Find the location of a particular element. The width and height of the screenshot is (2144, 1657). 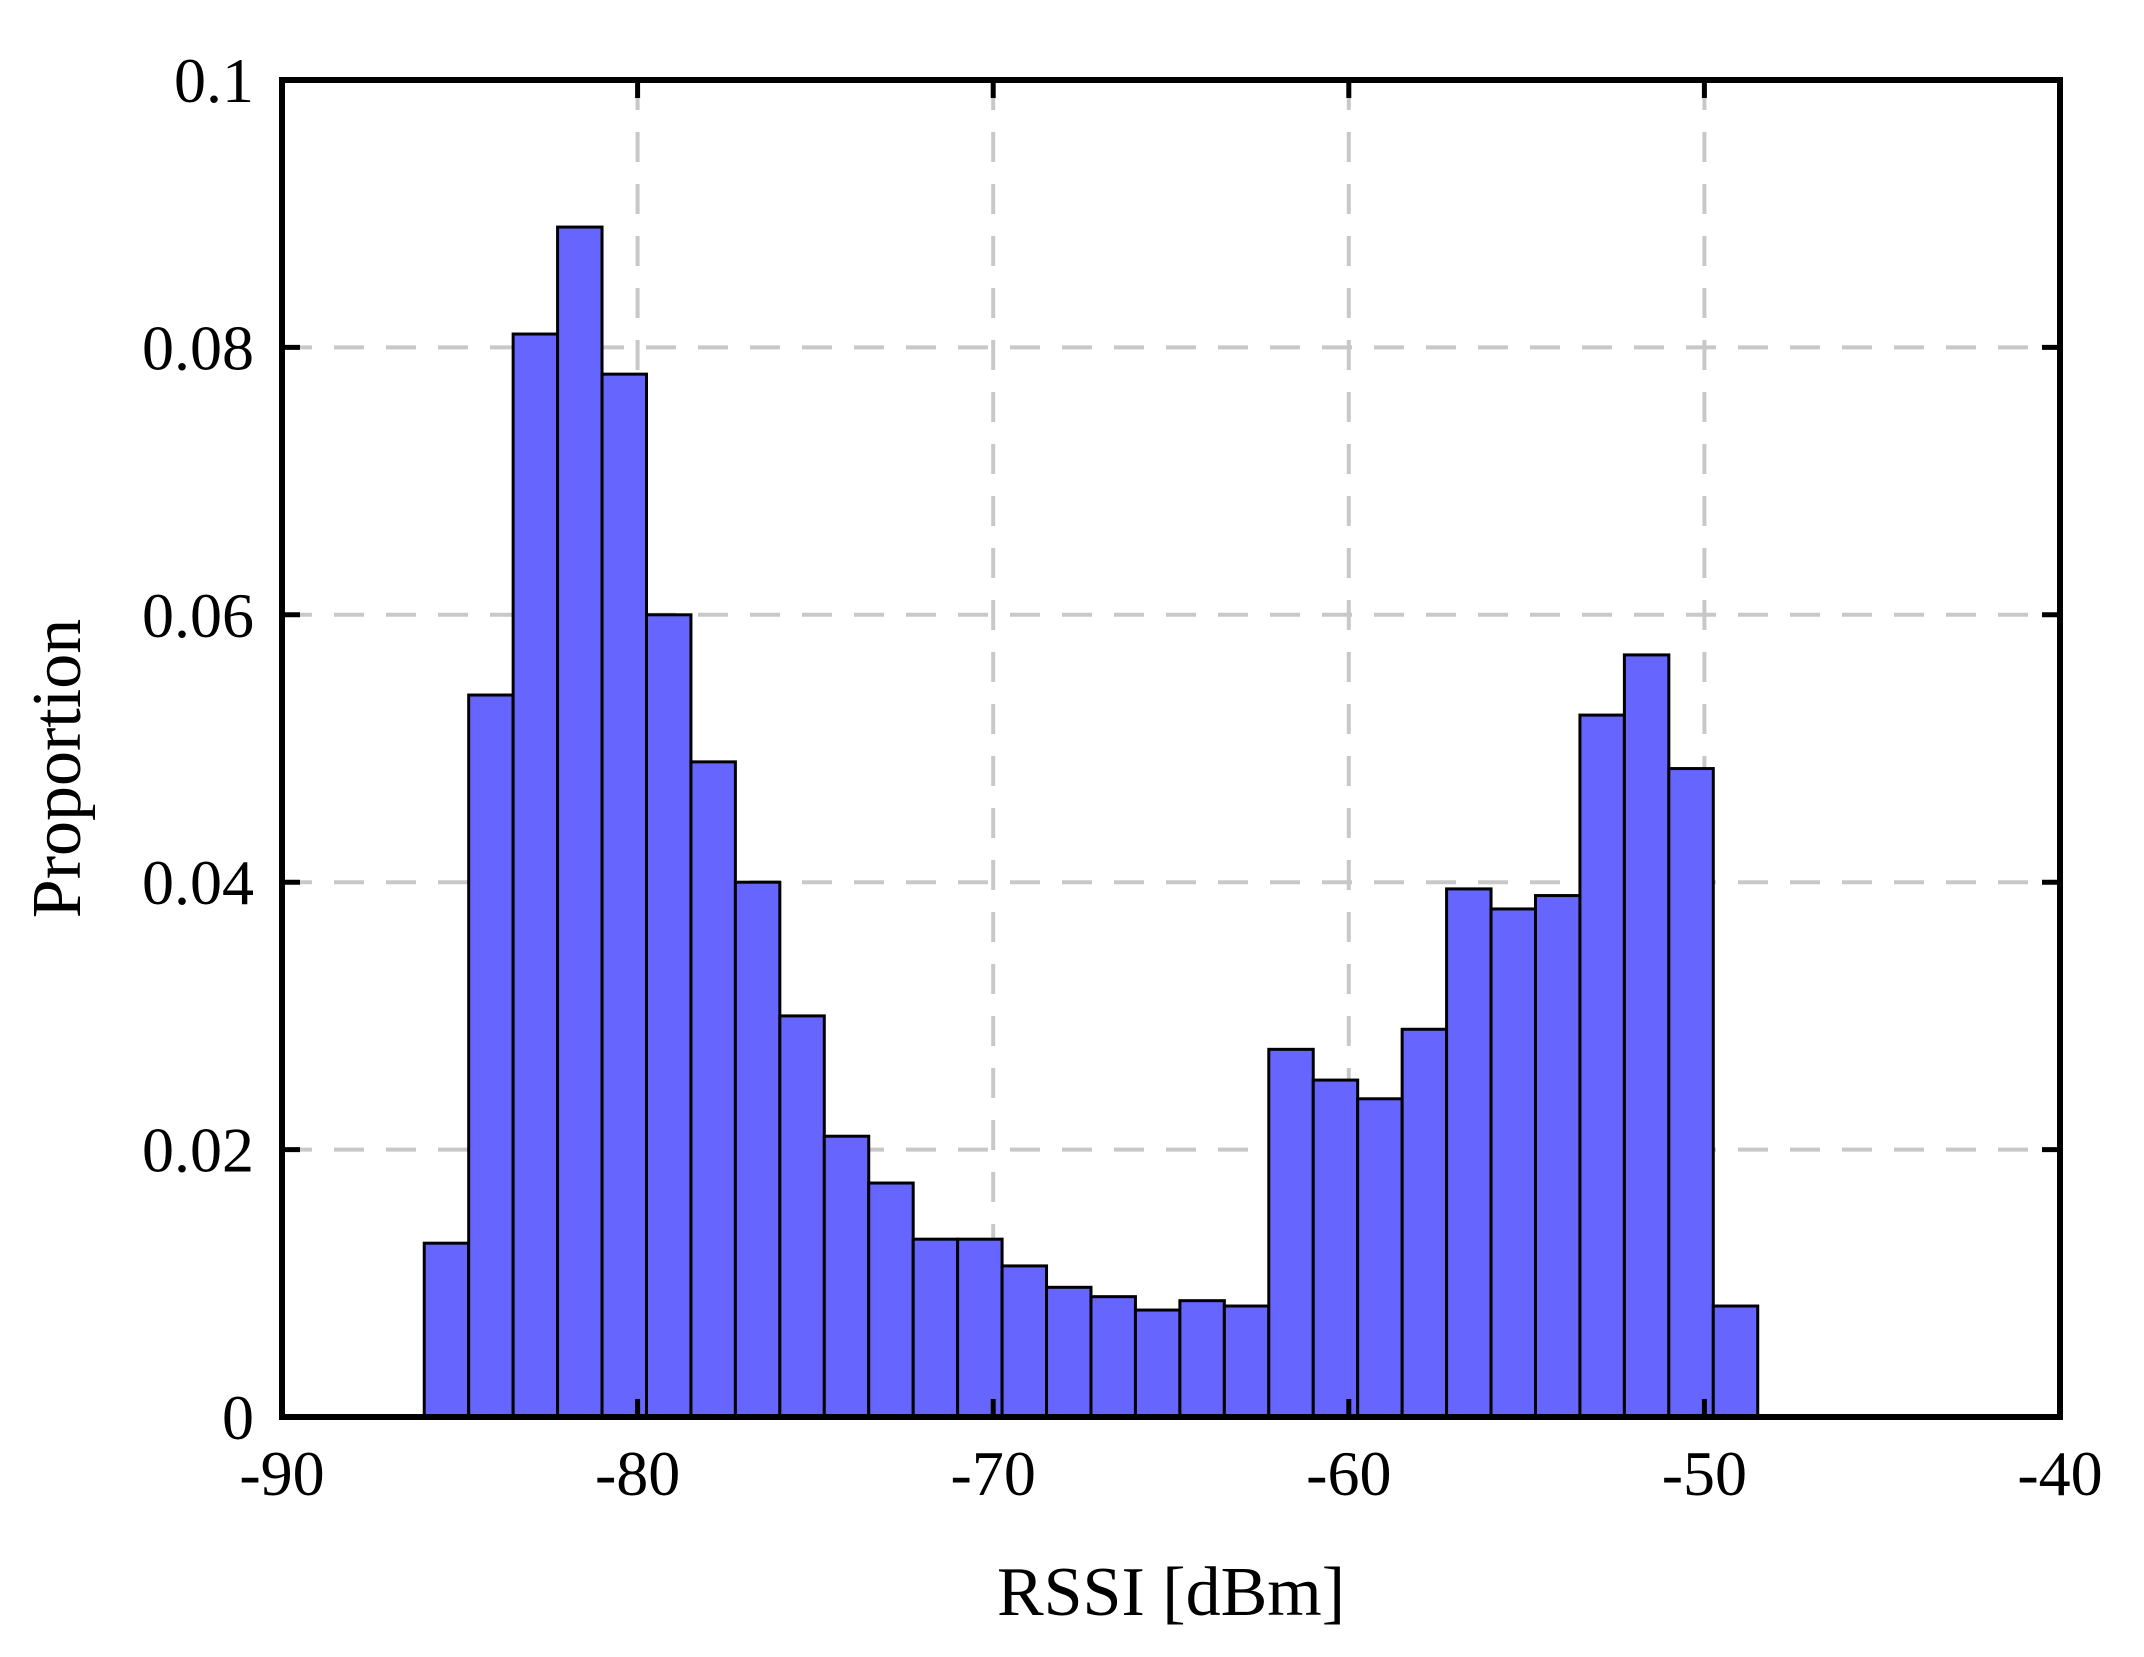

x-tick-label: -70 is located at coordinates (993, 1473).